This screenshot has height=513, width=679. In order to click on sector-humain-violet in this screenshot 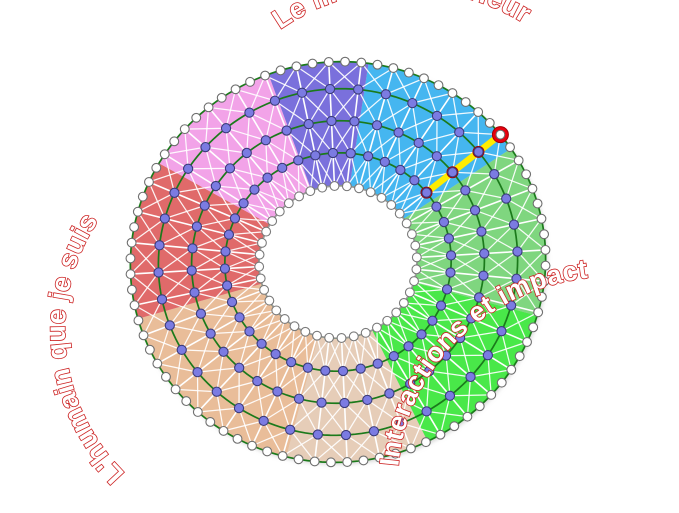, I will do `click(318, 126)`.